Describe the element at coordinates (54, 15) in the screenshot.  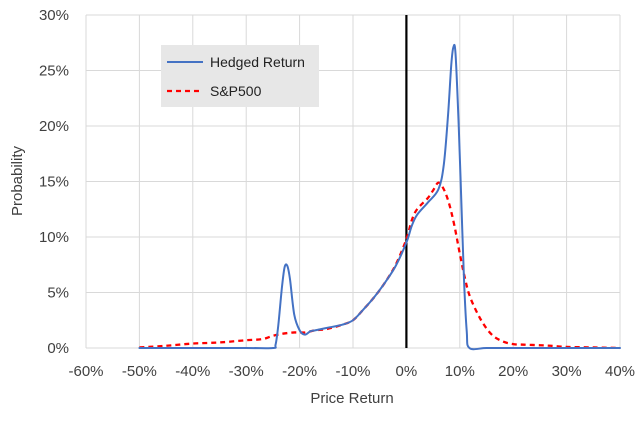
I see `y-tick-label: 30%` at that location.